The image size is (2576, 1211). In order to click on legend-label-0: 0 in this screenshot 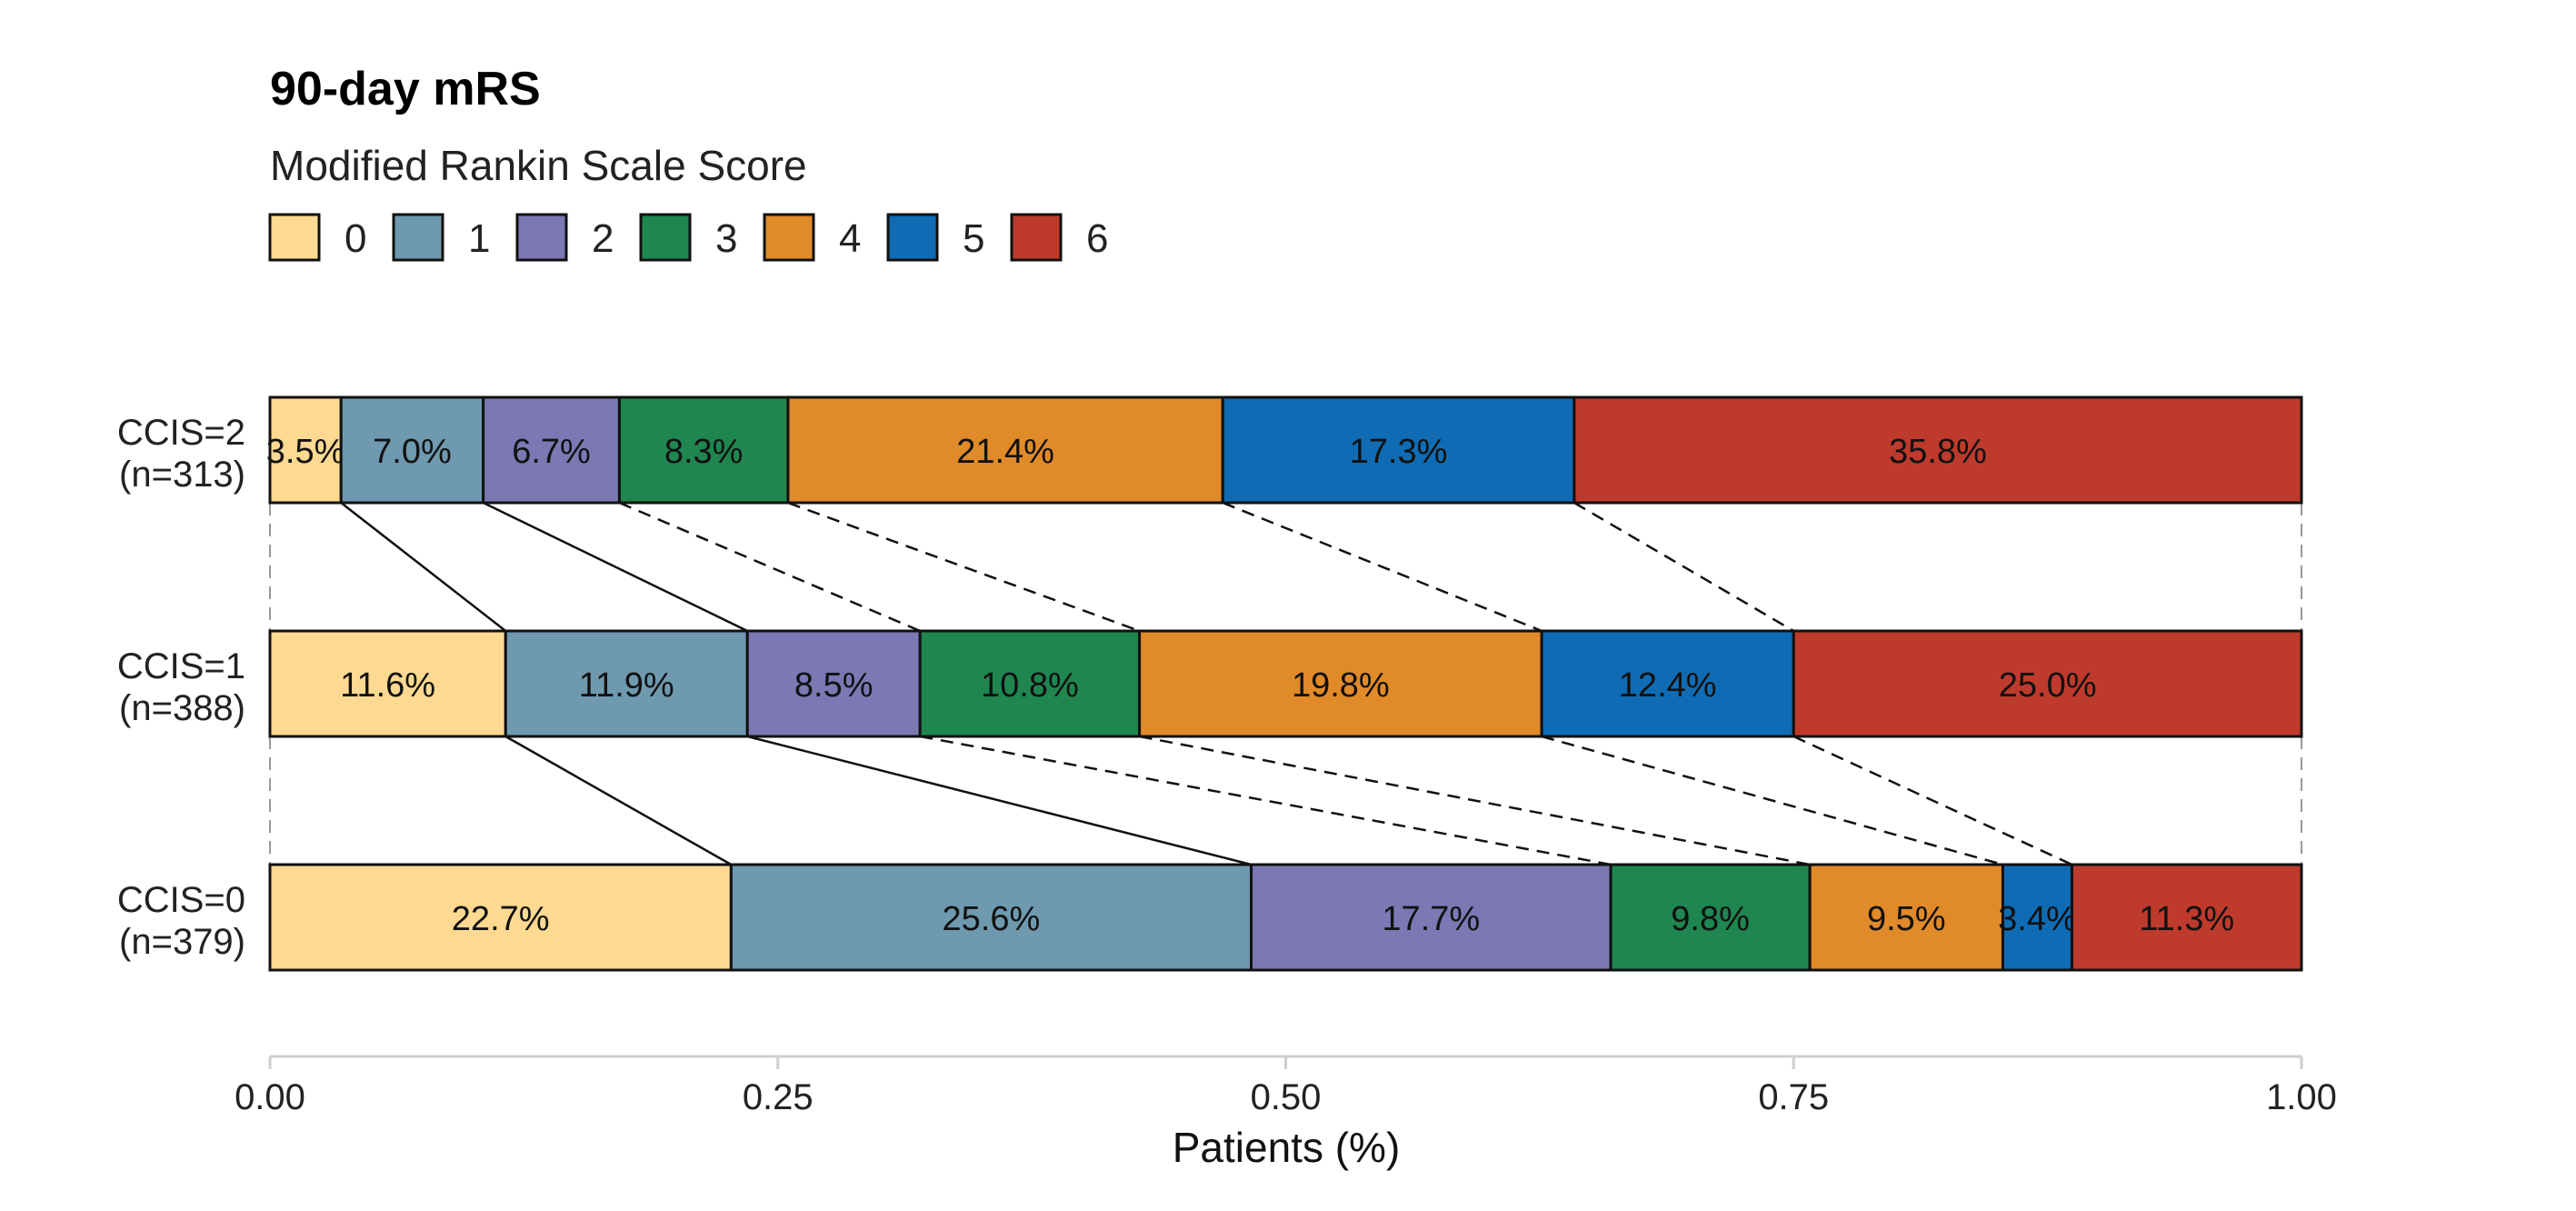, I will do `click(355, 238)`.